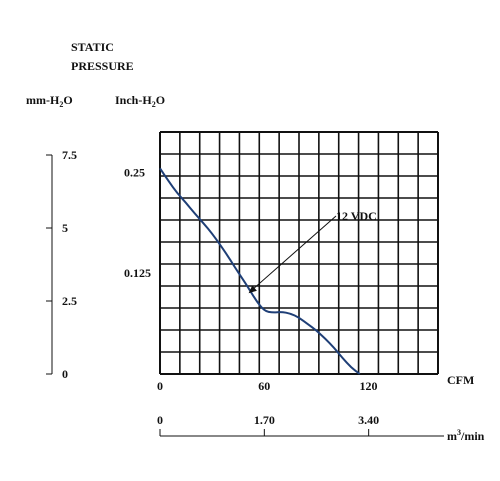 The image size is (500, 481). I want to click on mm-h2o-unit-label: mm-H2O, so click(49, 101).